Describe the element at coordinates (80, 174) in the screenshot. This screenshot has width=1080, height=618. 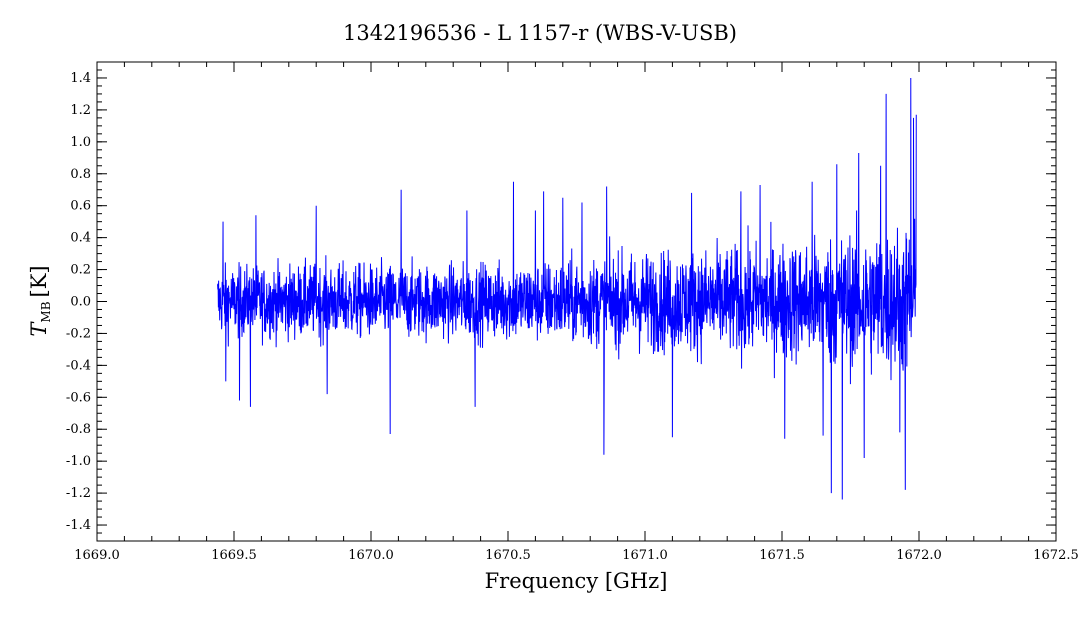
I see `y-tick-label: 0.8` at that location.